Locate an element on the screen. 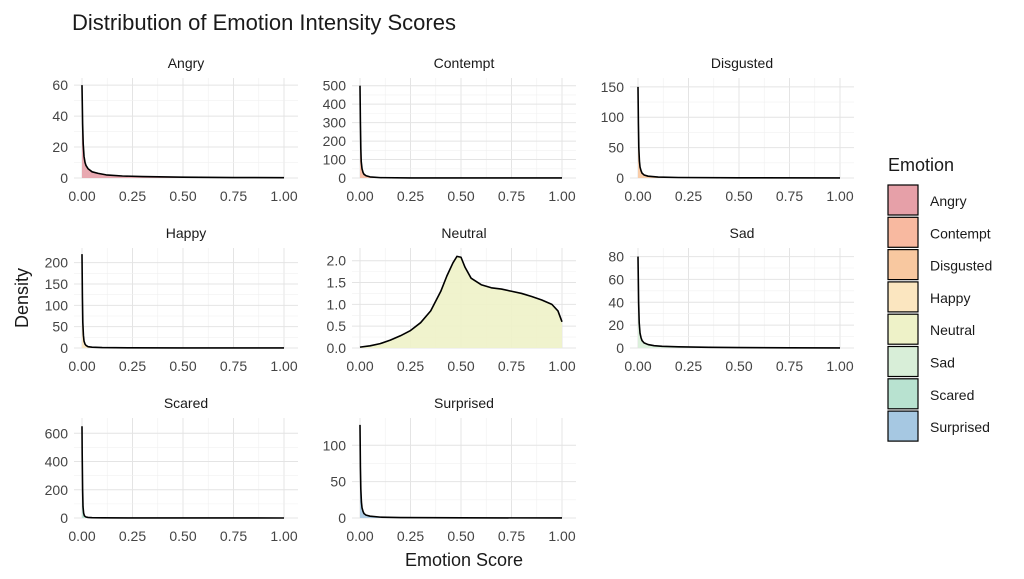 Image resolution: width=1024 pixels, height=579 pixels. legend-item-disgusted: Disgusted is located at coordinates (939, 265).